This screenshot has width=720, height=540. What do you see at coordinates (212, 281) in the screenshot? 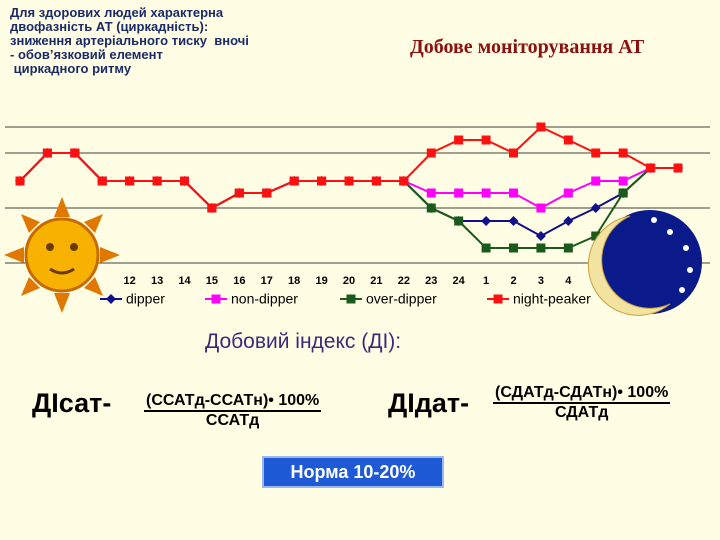
I see `x-tick-label: 15` at bounding box center [212, 281].